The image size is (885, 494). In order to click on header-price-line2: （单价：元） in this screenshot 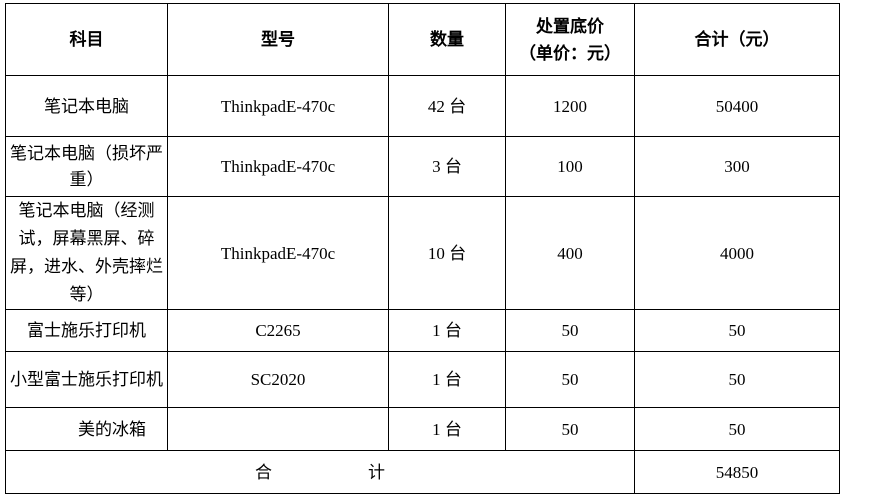, I will do `click(570, 53)`.